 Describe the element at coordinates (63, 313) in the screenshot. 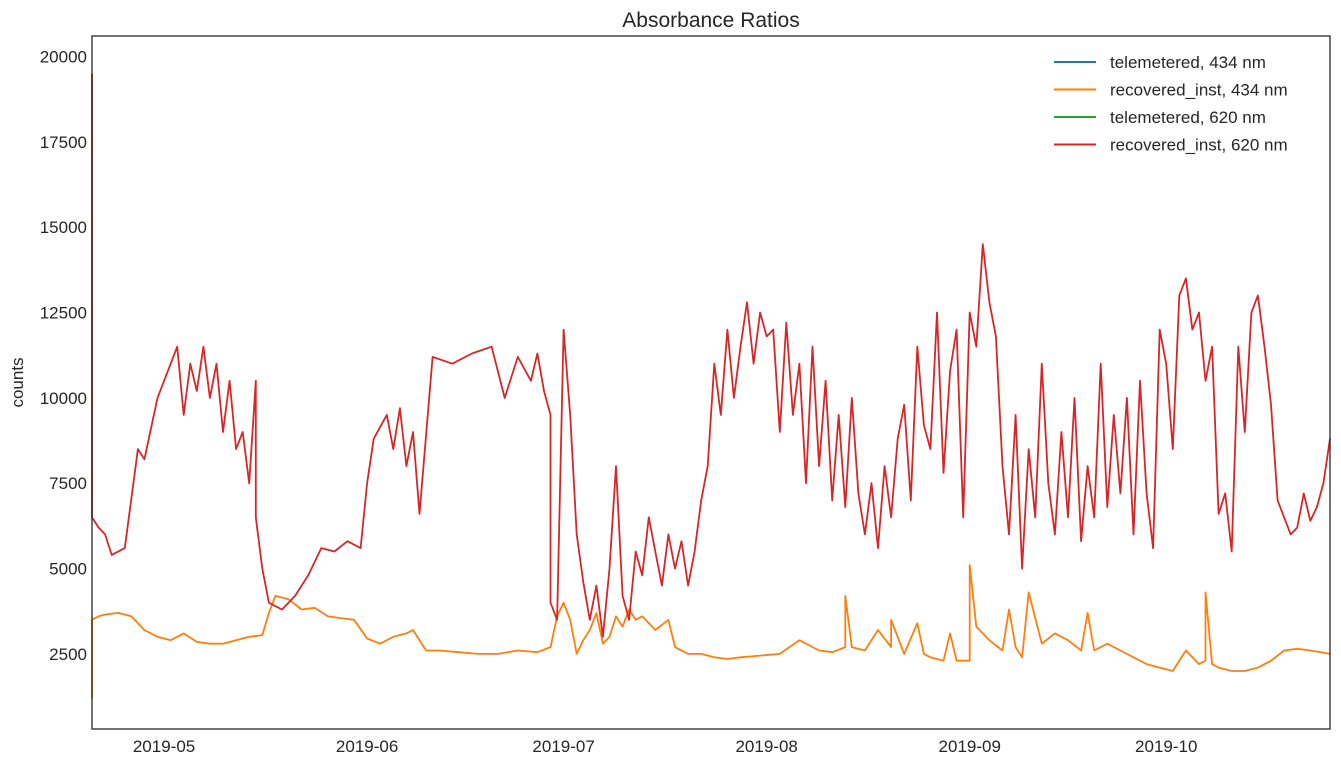

I see `y-tick-label: 12500` at that location.